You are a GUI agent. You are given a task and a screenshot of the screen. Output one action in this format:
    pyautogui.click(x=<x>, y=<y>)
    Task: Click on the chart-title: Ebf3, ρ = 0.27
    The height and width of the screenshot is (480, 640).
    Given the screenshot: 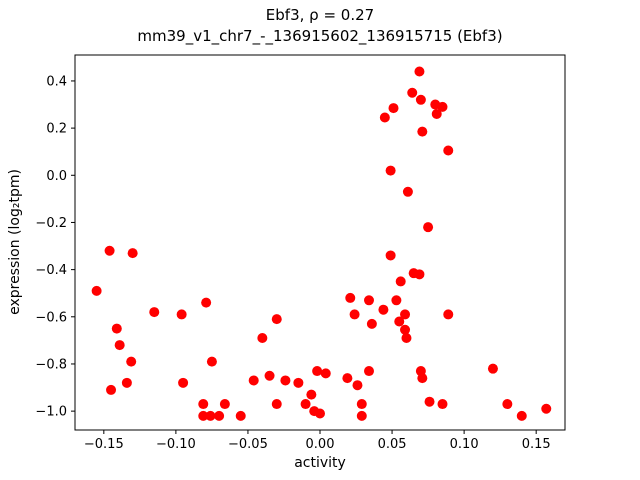 What is the action you would take?
    pyautogui.click(x=320, y=15)
    